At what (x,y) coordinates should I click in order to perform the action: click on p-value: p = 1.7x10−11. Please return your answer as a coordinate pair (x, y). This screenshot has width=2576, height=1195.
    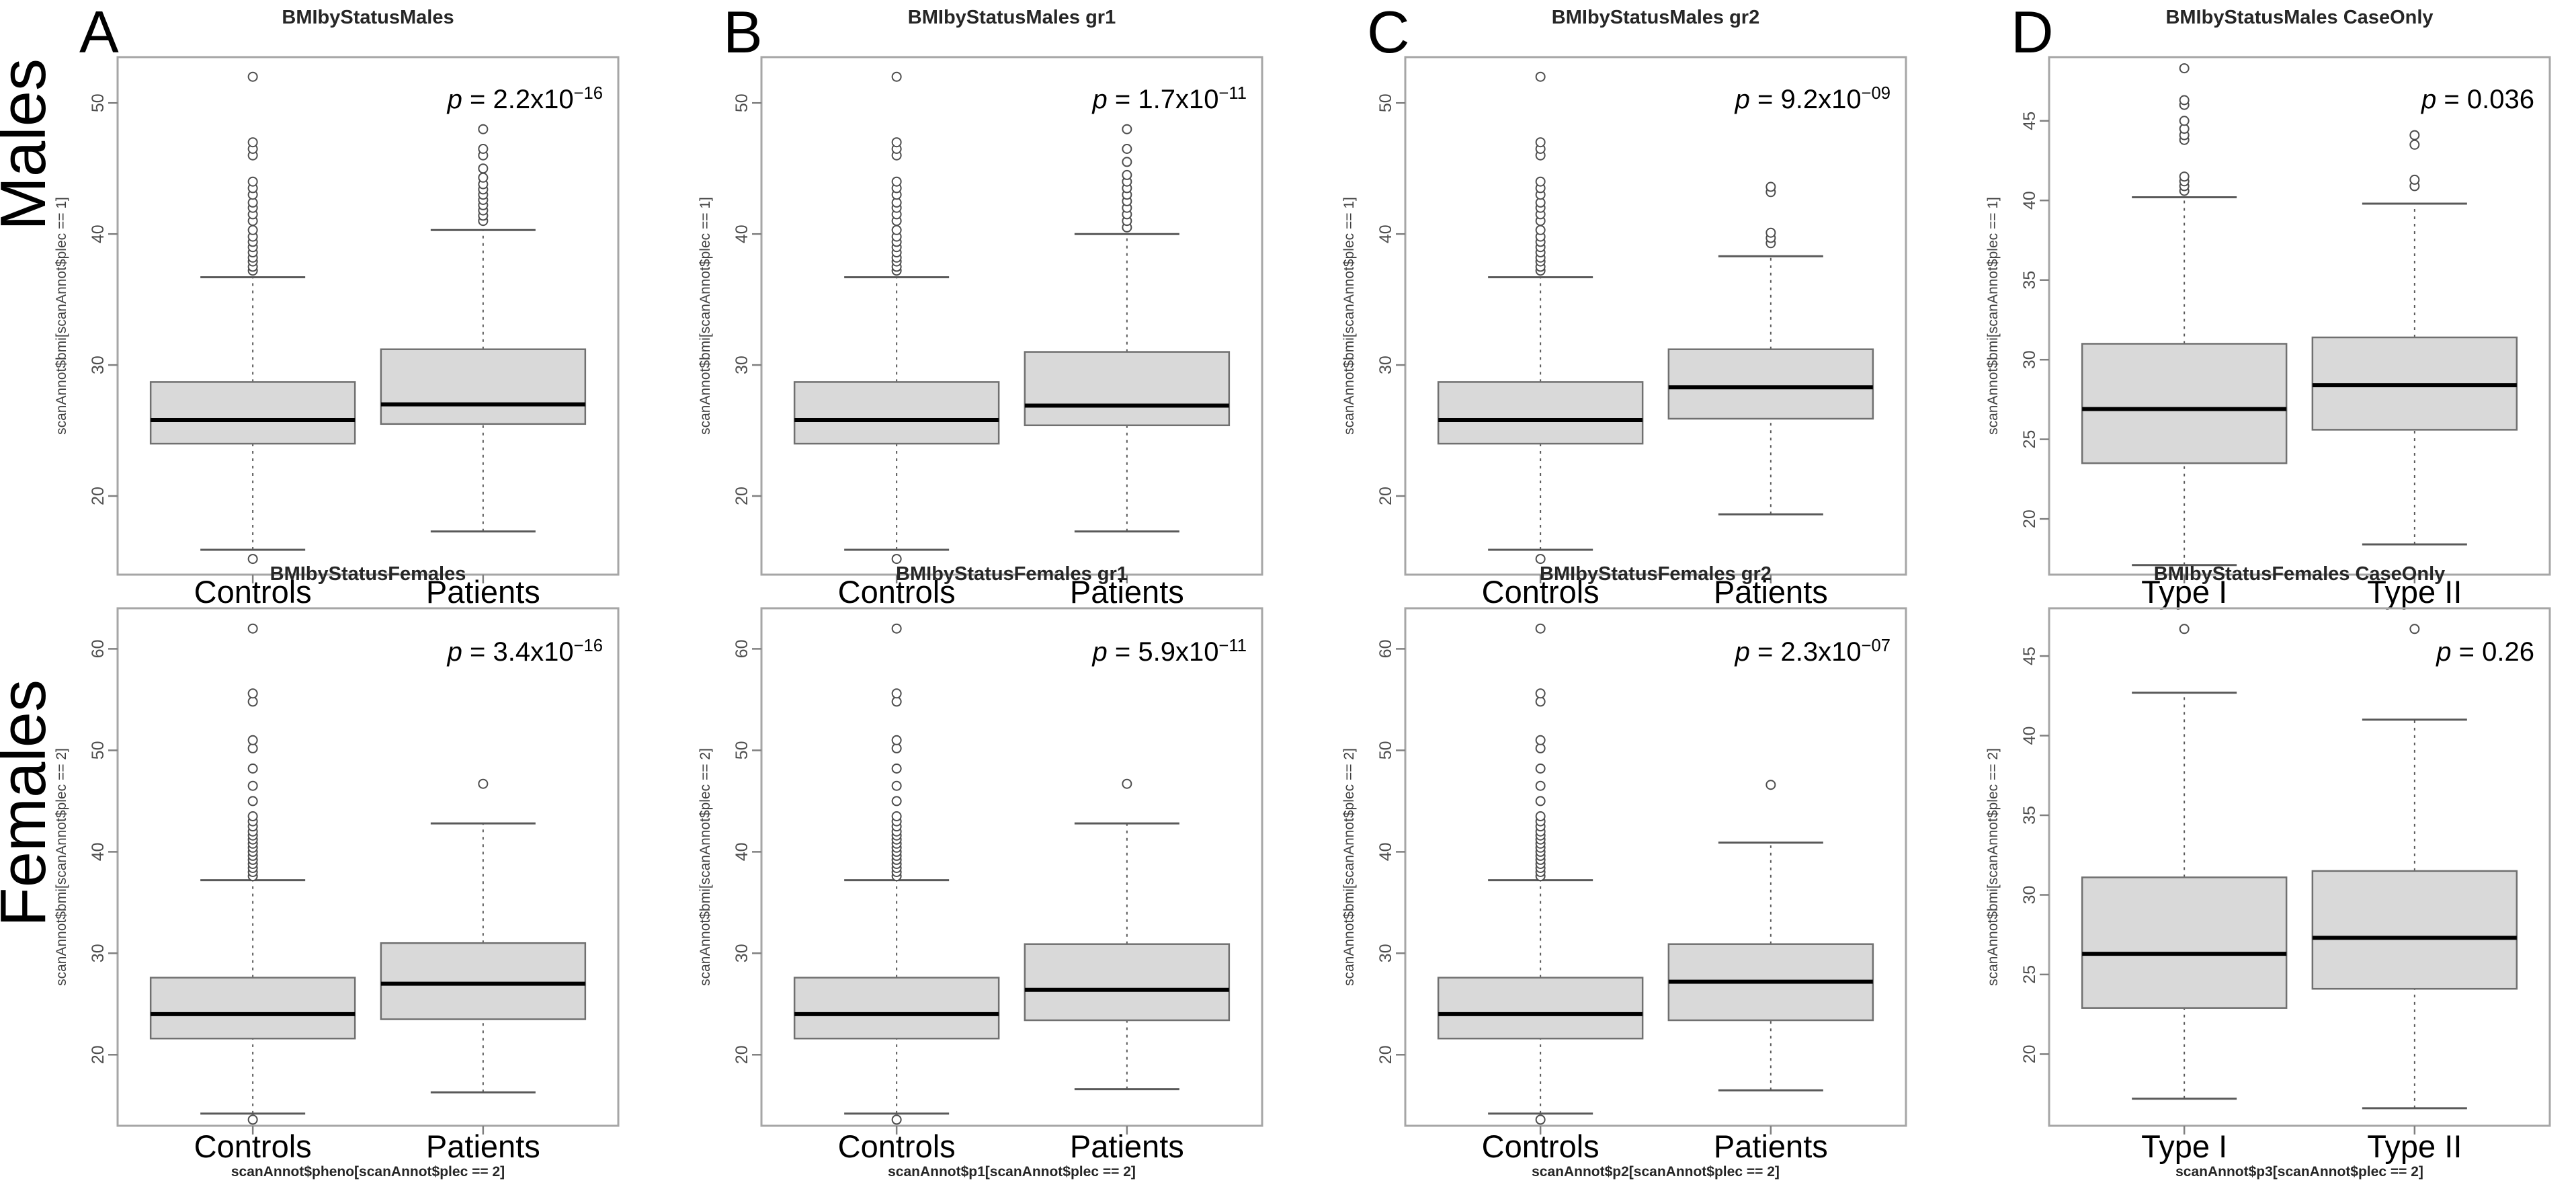
    Looking at the image, I should click on (1004, 99).